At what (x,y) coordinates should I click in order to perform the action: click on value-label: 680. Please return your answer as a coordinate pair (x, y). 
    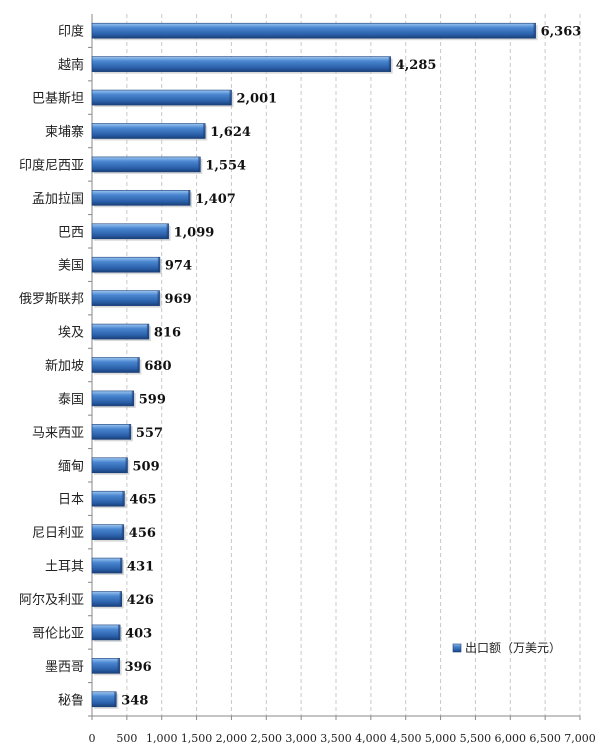
    Looking at the image, I should click on (157, 366).